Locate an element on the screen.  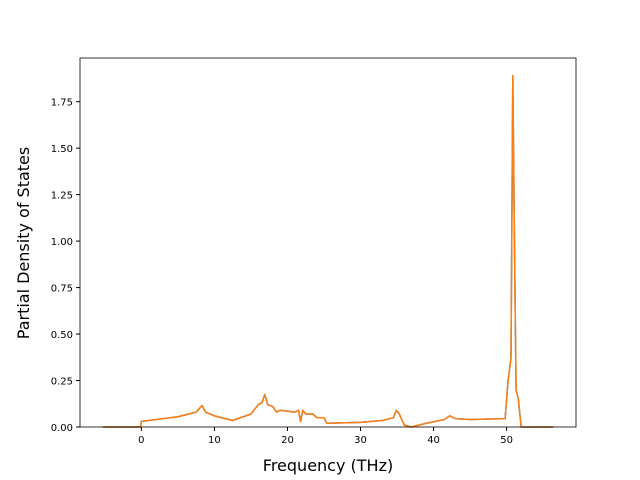
y-tick-label: 0.50 is located at coordinates (62, 335).